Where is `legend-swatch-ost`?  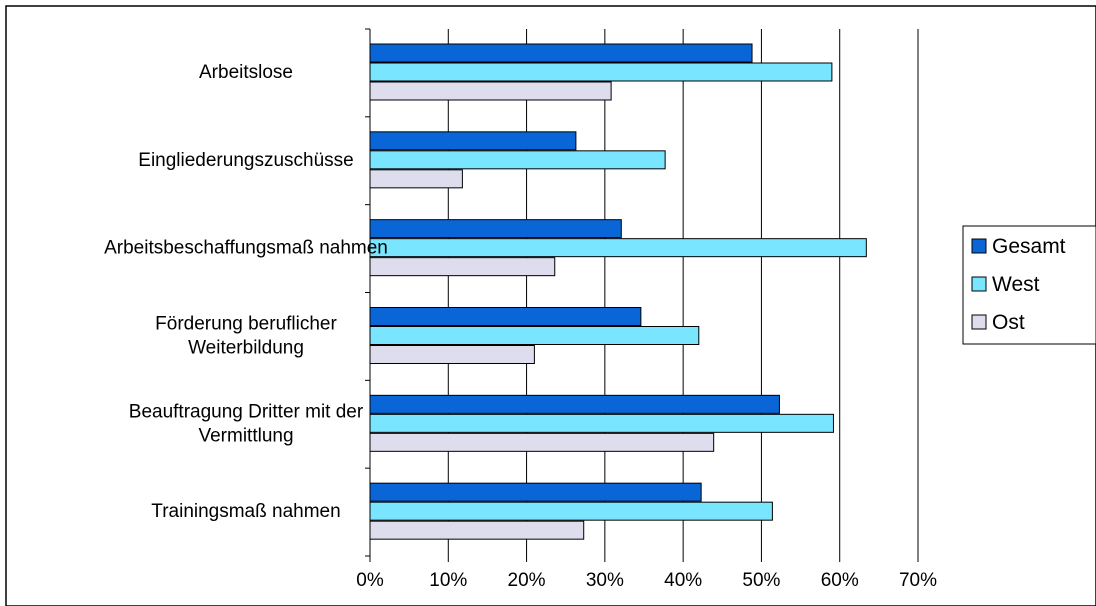
legend-swatch-ost is located at coordinates (979, 322).